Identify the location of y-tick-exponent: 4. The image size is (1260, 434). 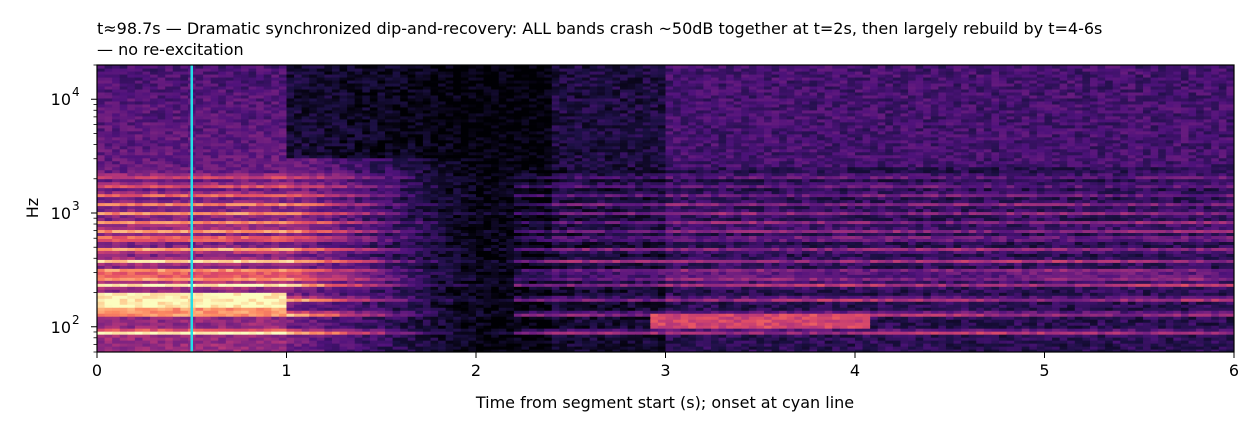
(76, 92).